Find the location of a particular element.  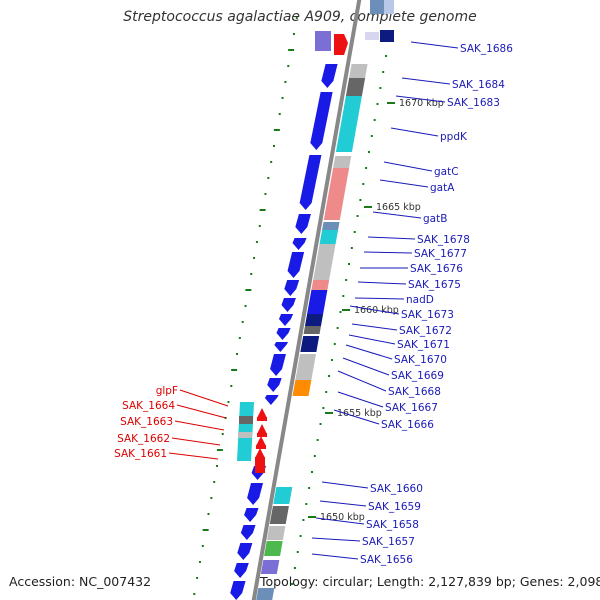

gene-label: SAK_1671 is located at coordinates (423, 345).